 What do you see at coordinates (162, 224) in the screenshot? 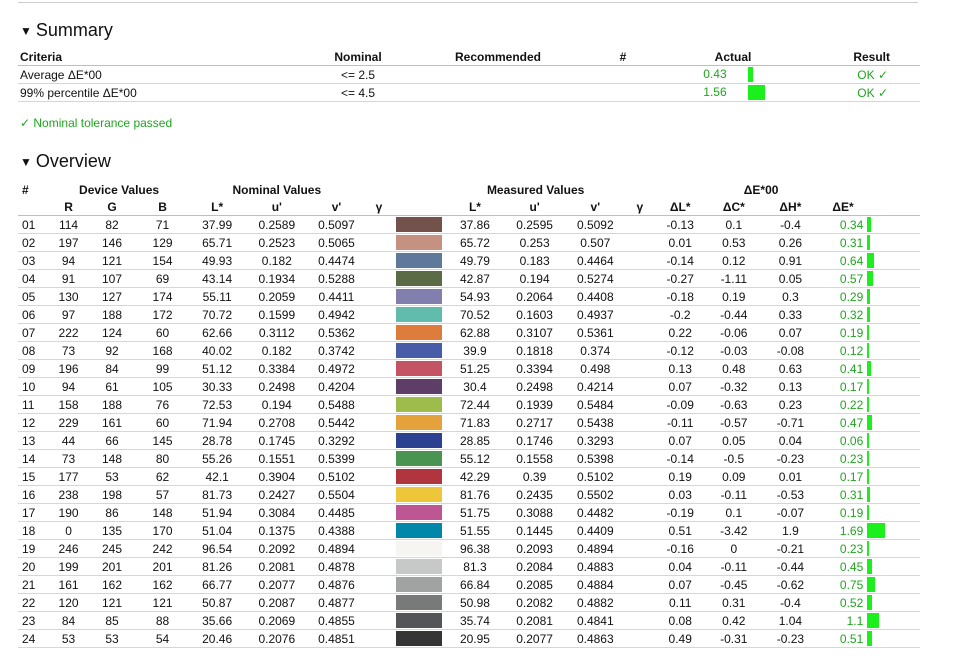
I see `b-cell: 71` at bounding box center [162, 224].